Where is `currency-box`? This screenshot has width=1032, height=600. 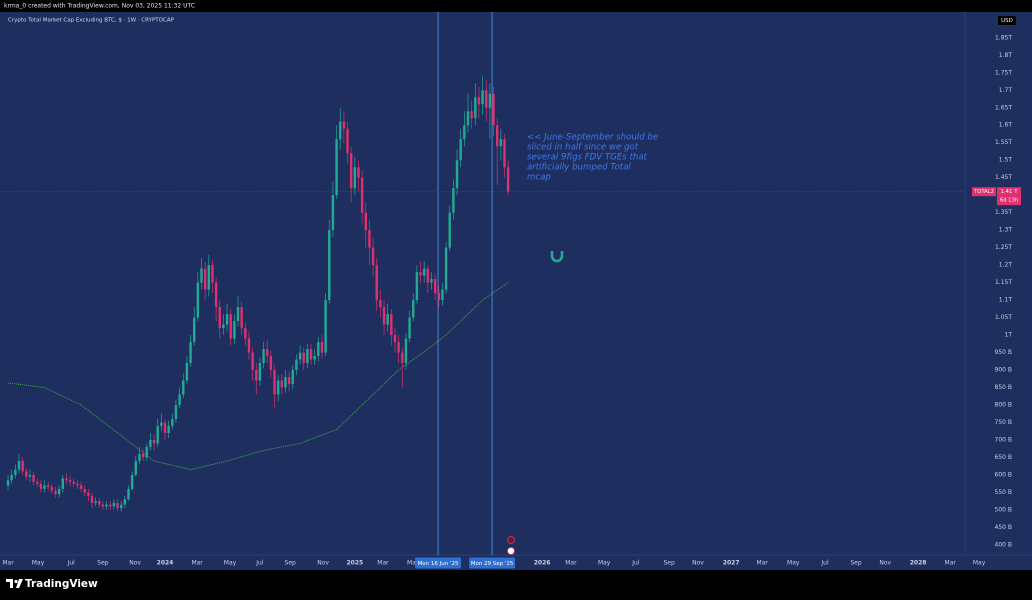
currency-box is located at coordinates (1007, 20).